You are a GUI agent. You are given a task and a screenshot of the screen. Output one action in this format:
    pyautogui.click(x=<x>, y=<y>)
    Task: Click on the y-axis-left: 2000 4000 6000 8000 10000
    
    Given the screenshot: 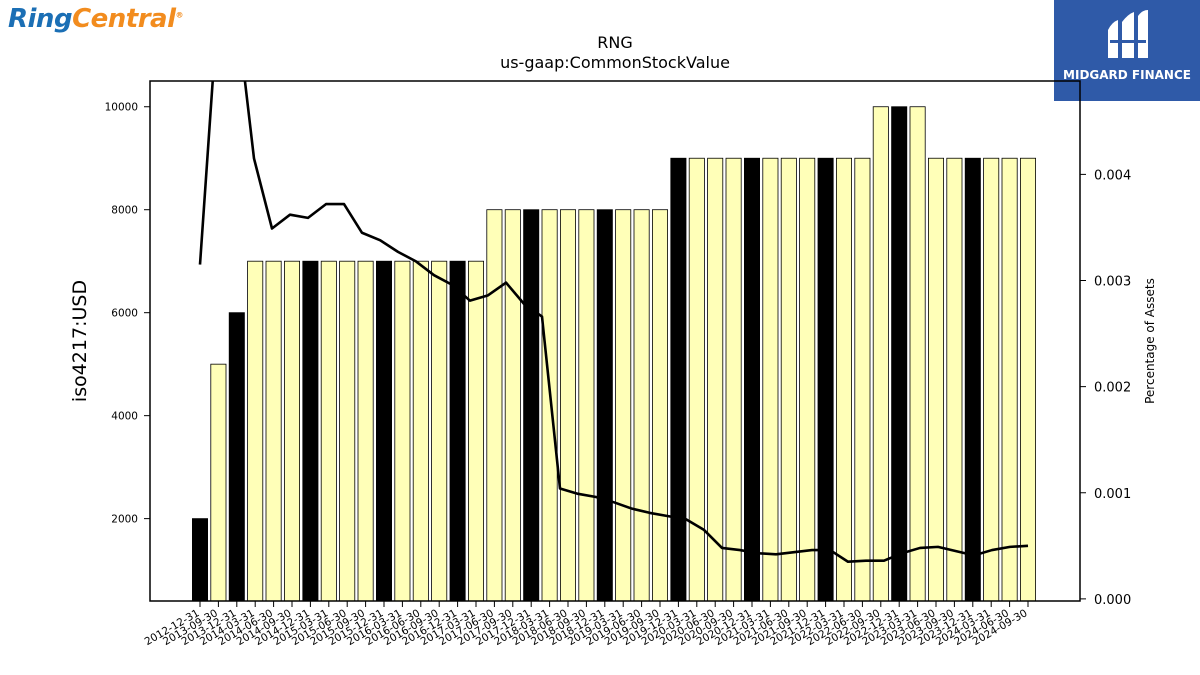 What is the action you would take?
    pyautogui.click(x=127, y=314)
    